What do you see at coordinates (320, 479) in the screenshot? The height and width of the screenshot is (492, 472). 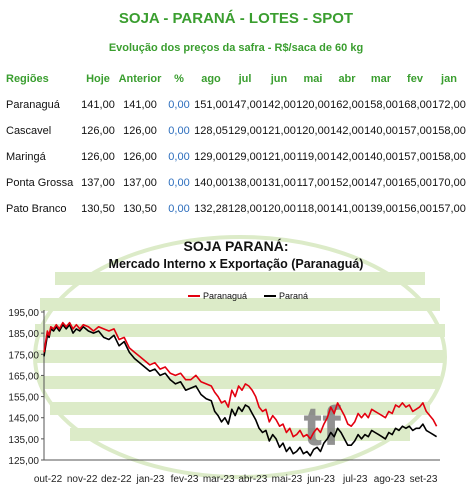 I see `x-tick-label: jun-23` at bounding box center [320, 479].